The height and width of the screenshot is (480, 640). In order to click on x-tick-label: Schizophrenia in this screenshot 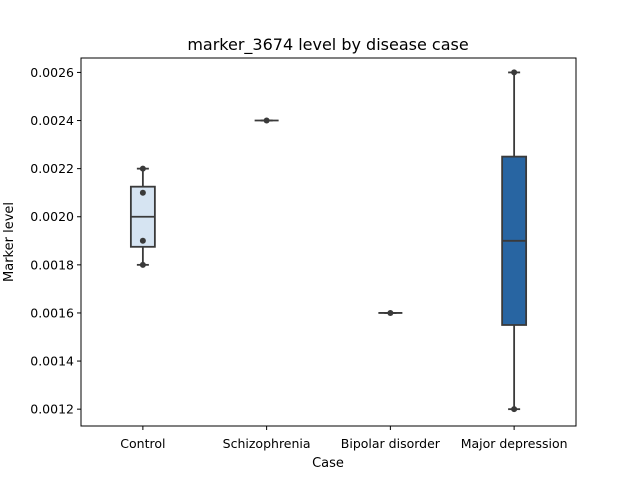, I will do `click(267, 443)`.